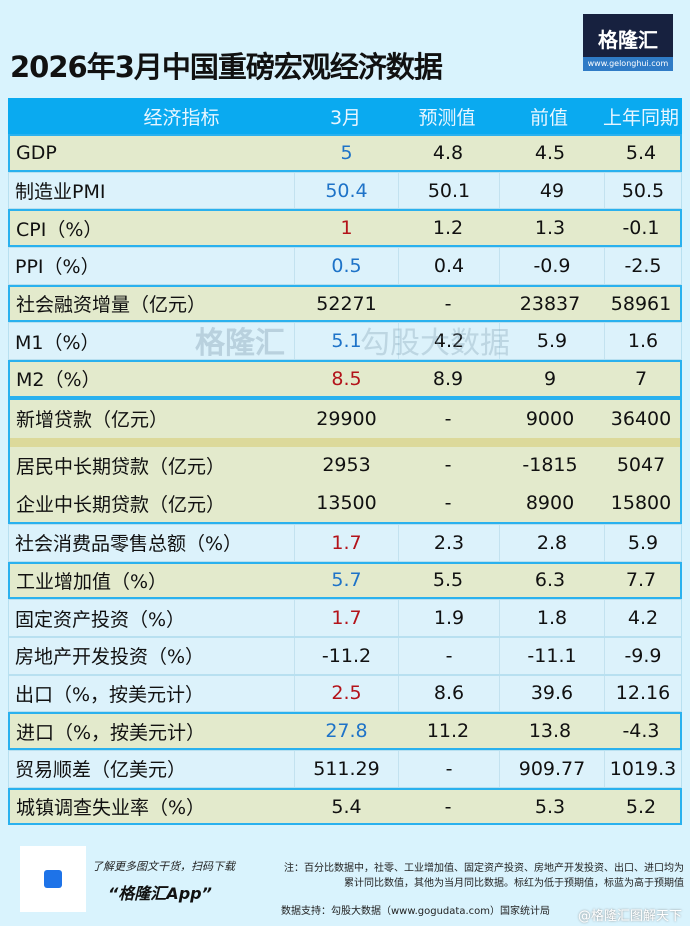 The height and width of the screenshot is (926, 690). I want to click on indicator-name: 进口（%，按美元计）, so click(111, 732).